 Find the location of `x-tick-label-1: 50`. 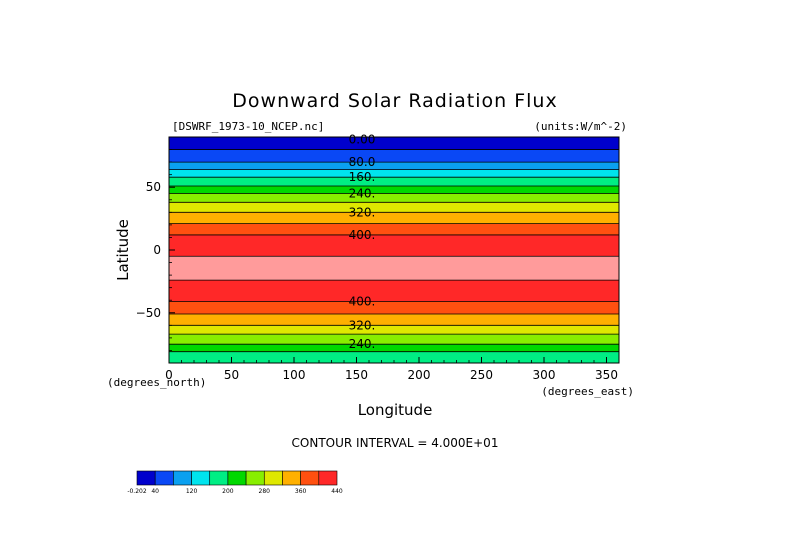

x-tick-label-1: 50 is located at coordinates (231, 375).